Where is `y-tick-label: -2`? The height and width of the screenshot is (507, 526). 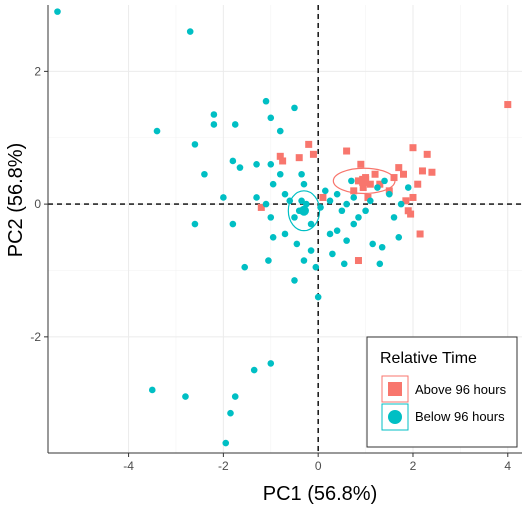
y-tick-label: -2 is located at coordinates (35, 337).